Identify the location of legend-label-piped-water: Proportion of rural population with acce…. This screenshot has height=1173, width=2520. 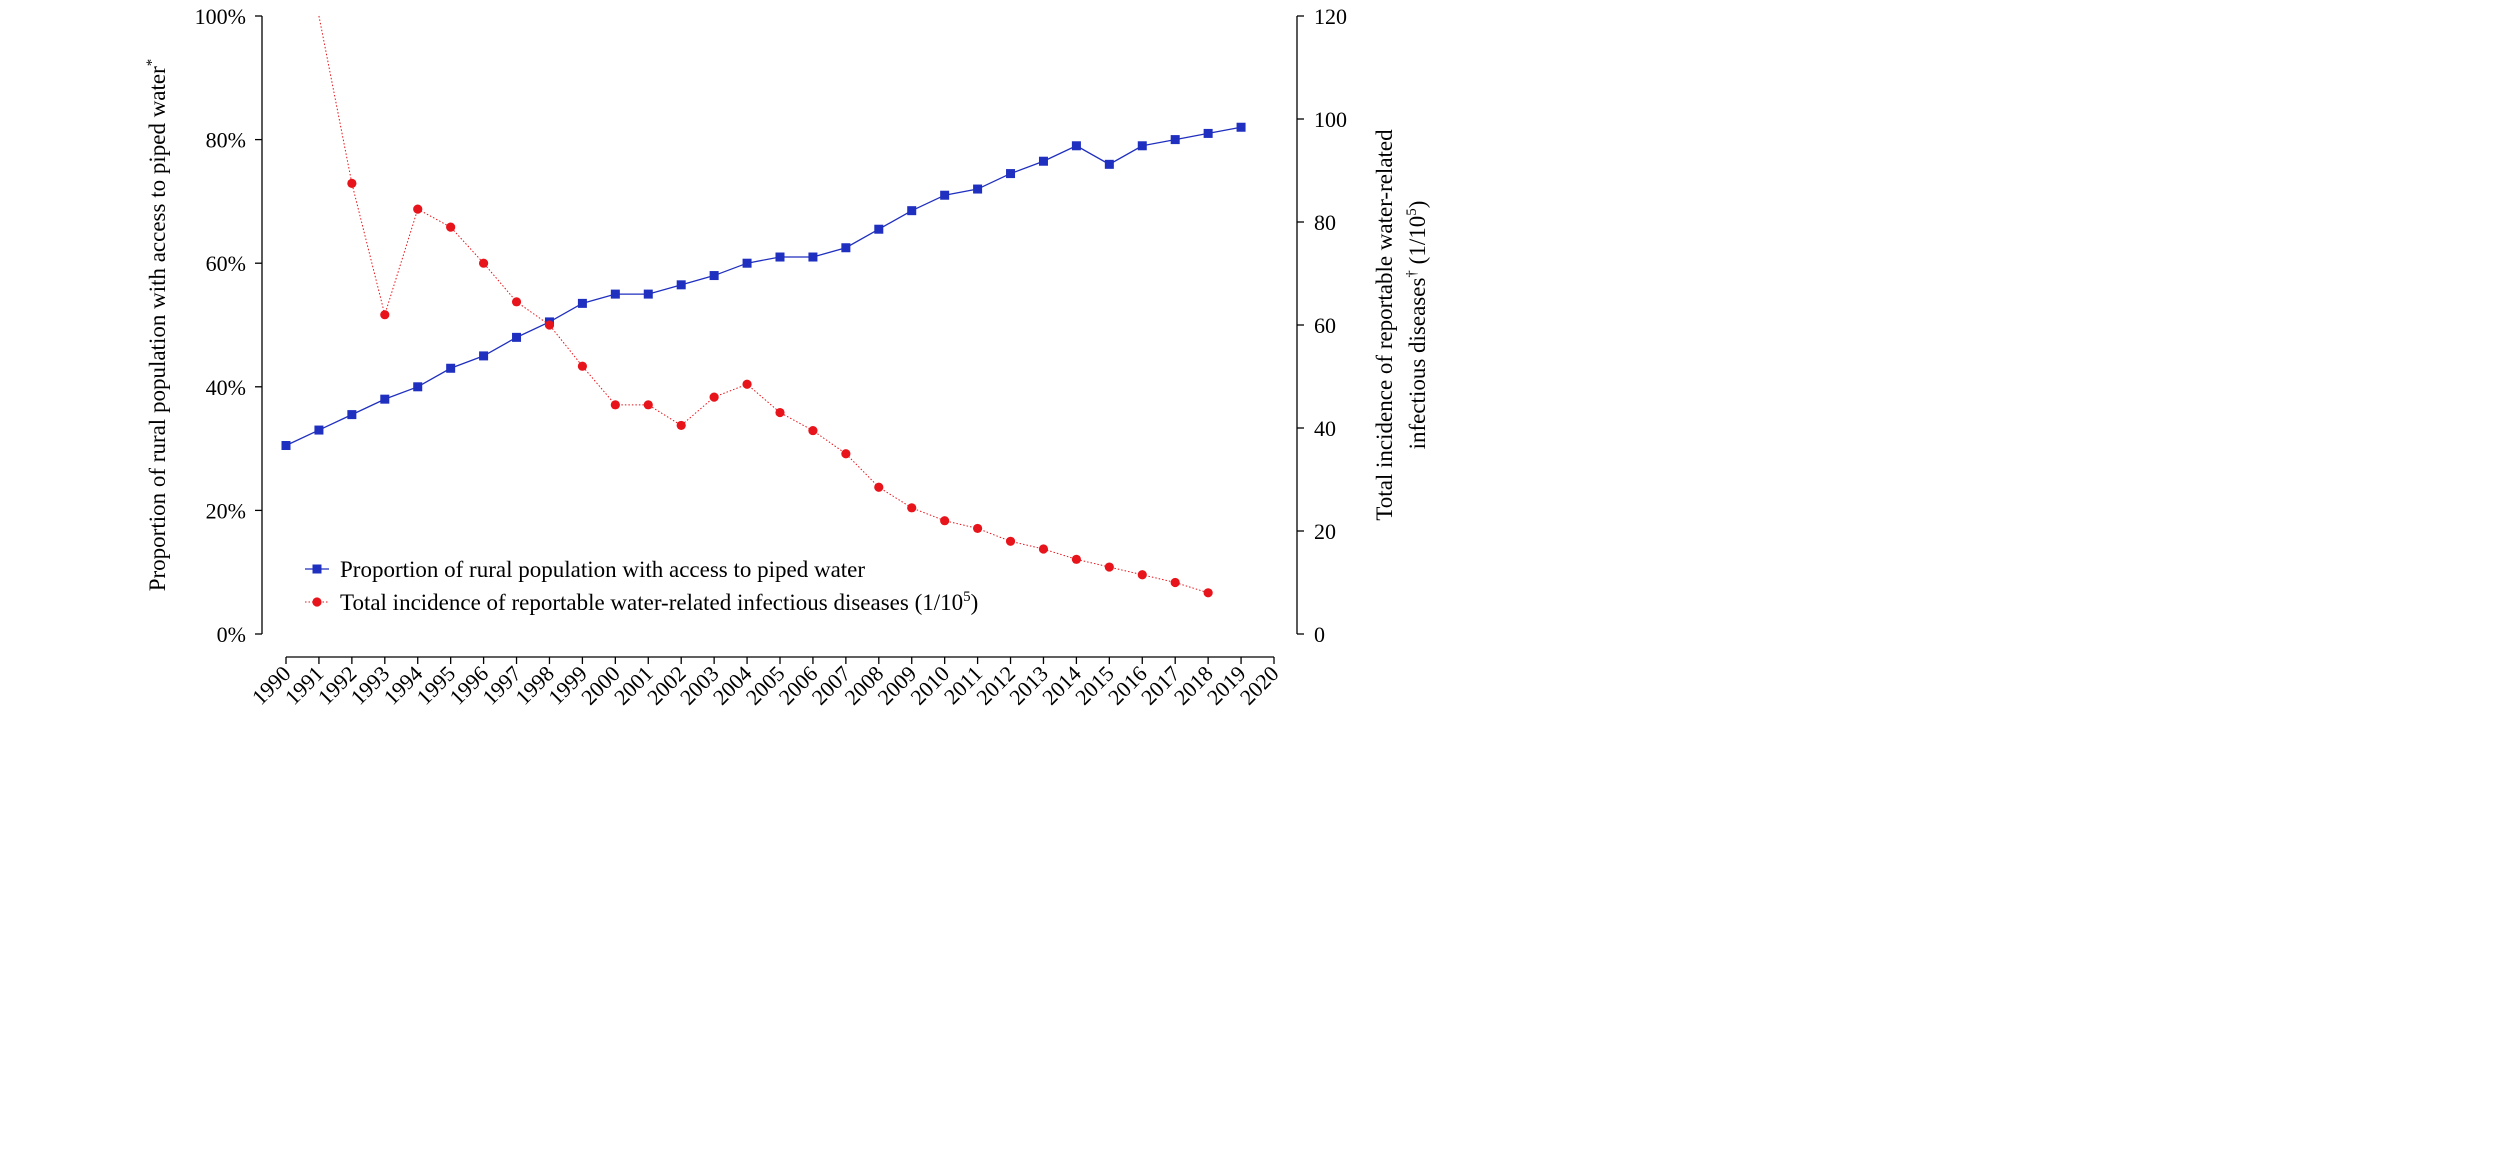
(602, 569).